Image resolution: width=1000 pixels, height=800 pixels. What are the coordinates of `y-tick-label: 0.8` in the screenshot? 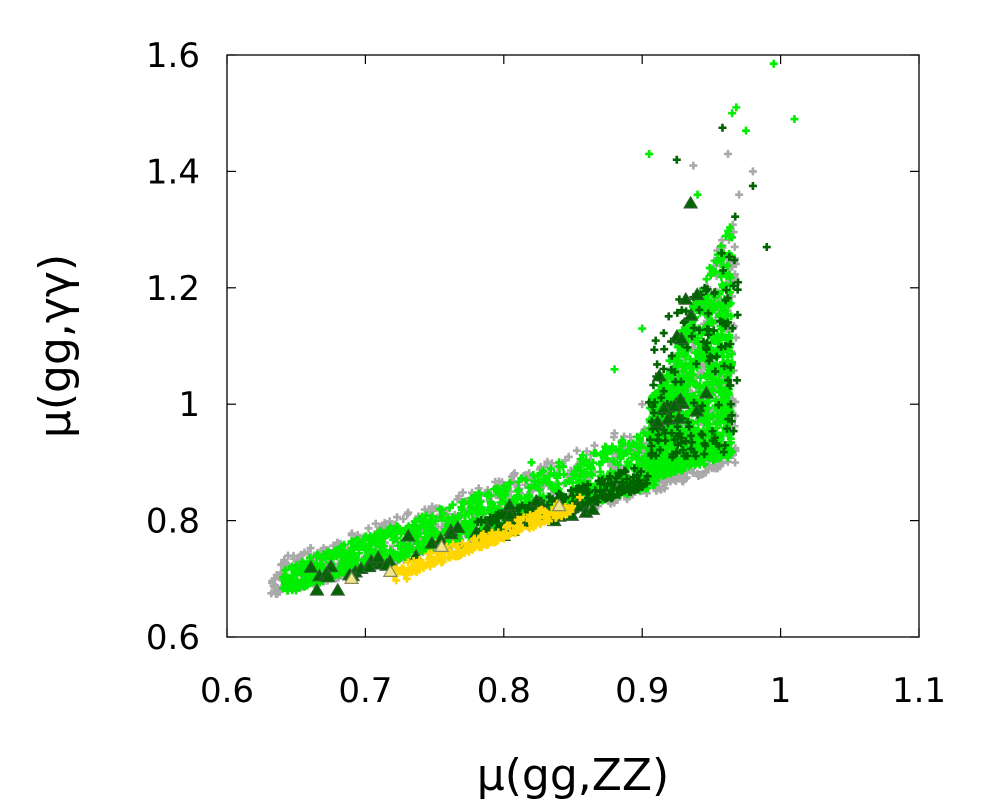 It's located at (173, 522).